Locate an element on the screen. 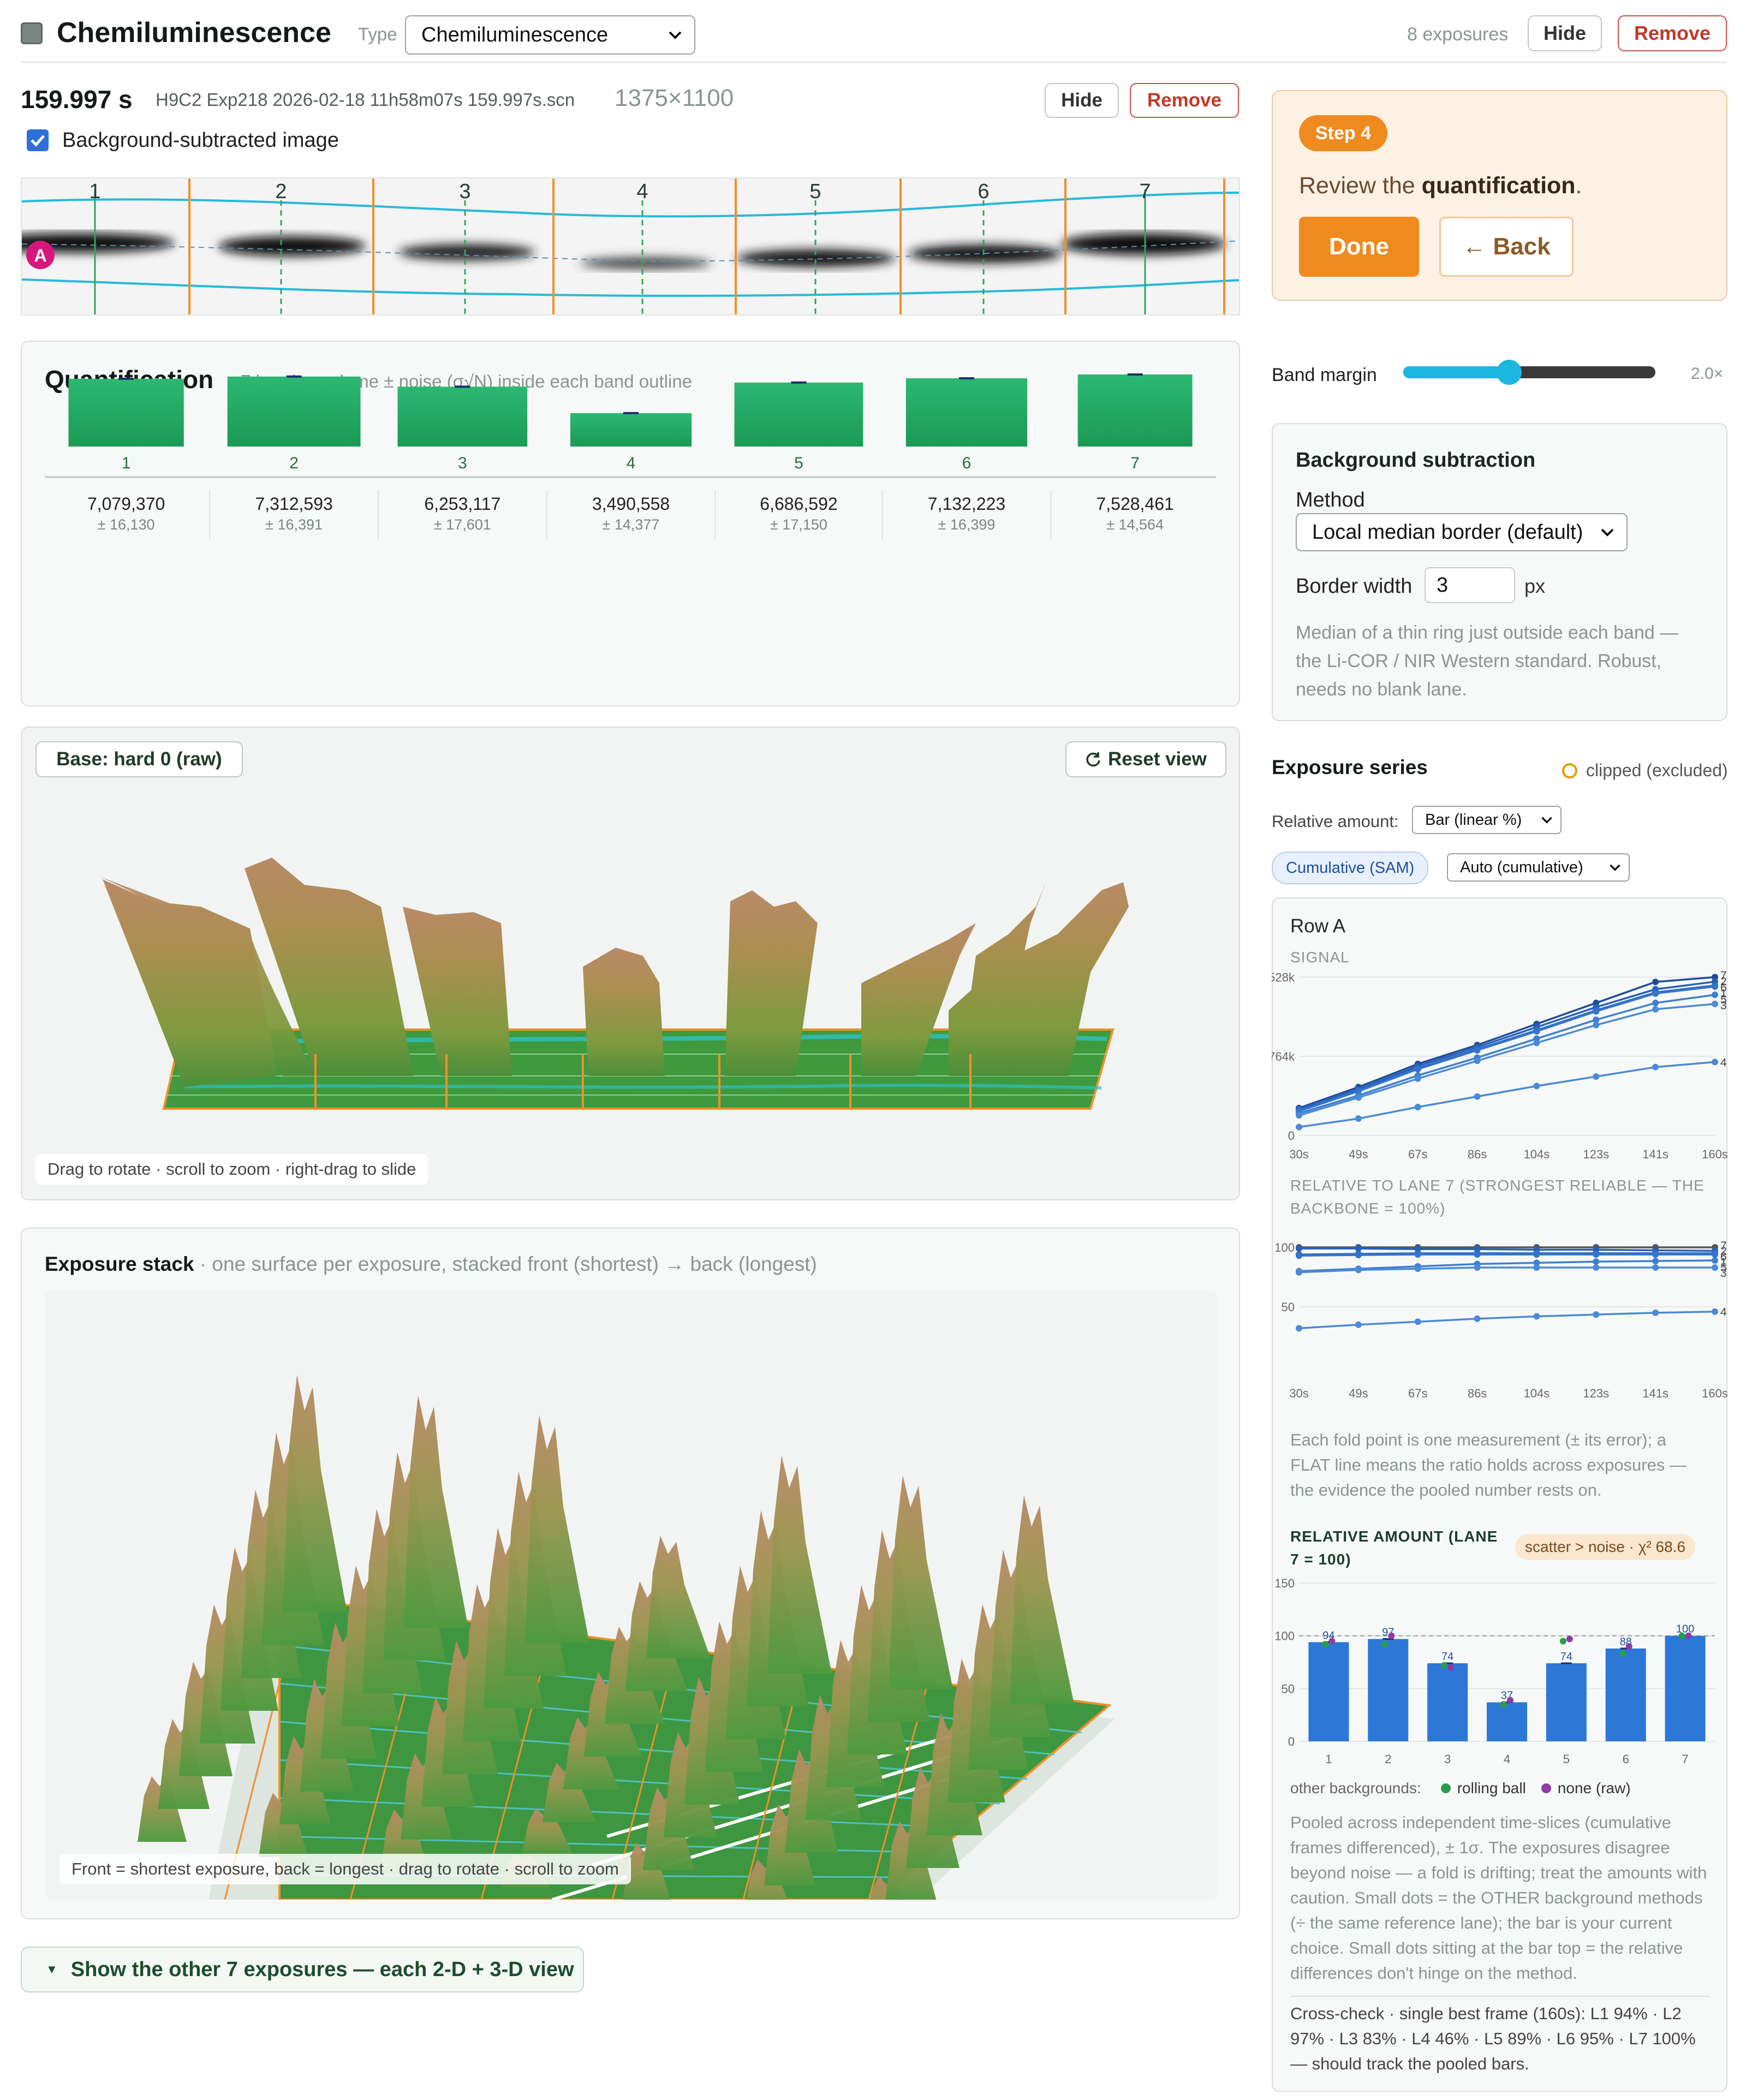  type-select: Chemiluminescence is located at coordinates (550, 35).